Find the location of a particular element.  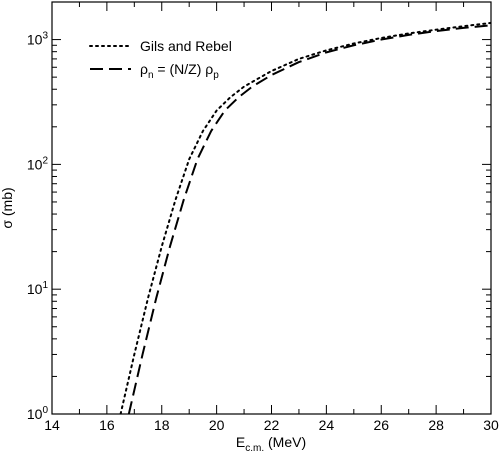

x-tick-label: 18 is located at coordinates (162, 425).